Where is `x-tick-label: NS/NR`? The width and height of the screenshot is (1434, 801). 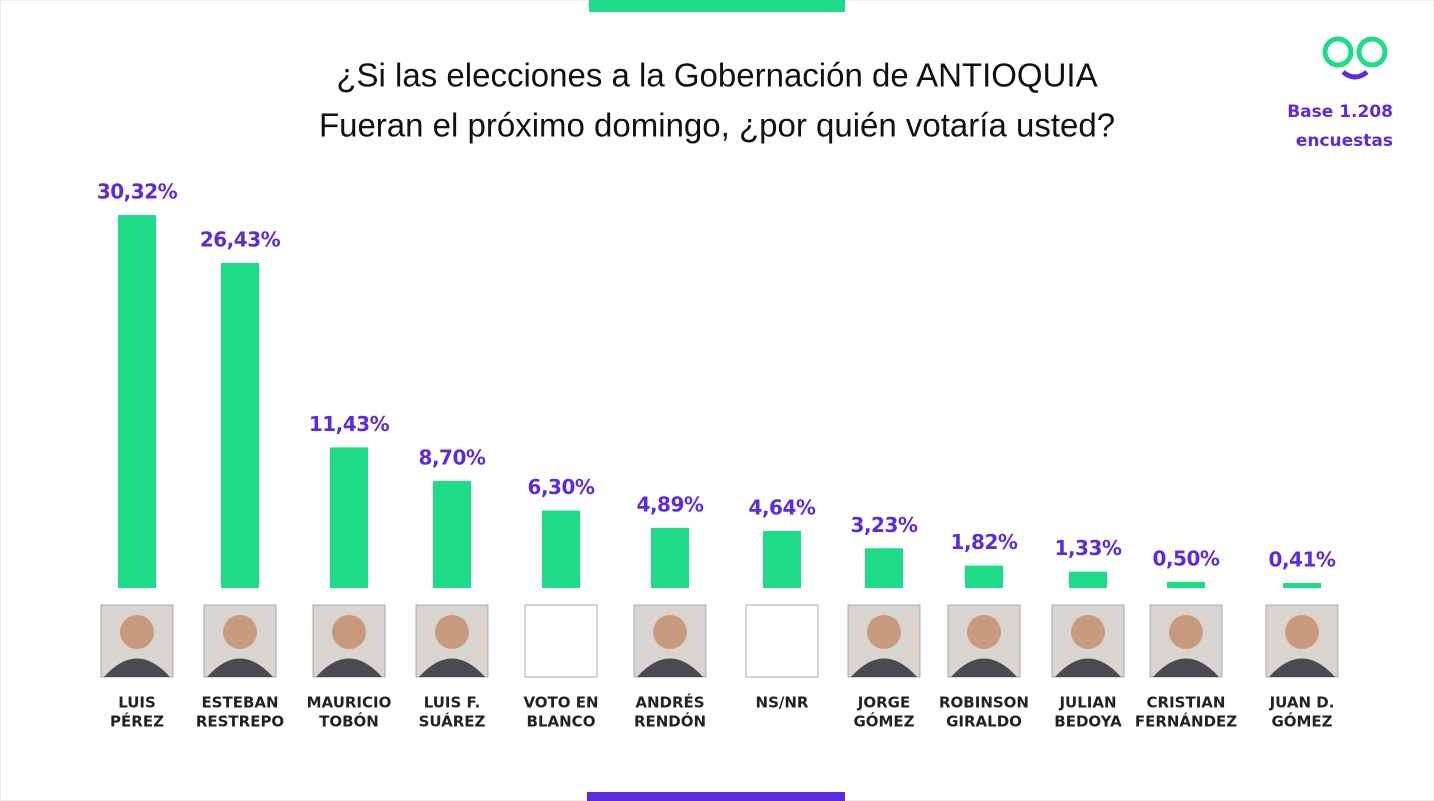 x-tick-label: NS/NR is located at coordinates (782, 703).